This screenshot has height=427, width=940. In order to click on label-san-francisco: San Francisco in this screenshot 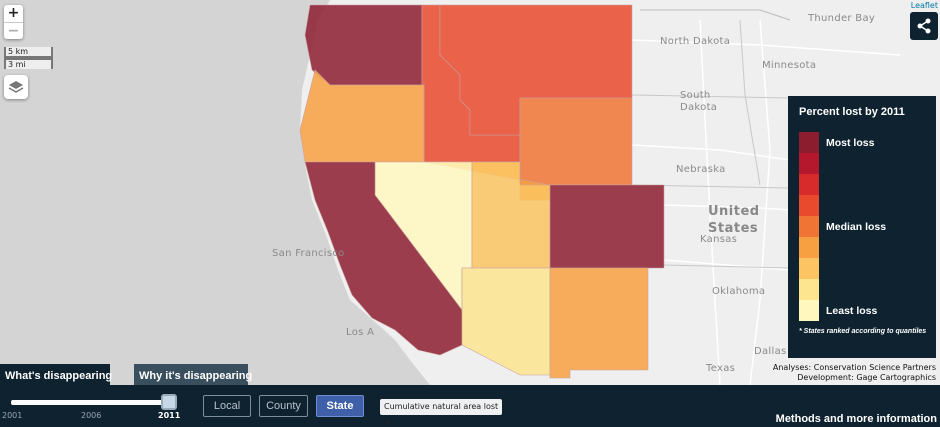, I will do `click(308, 253)`.